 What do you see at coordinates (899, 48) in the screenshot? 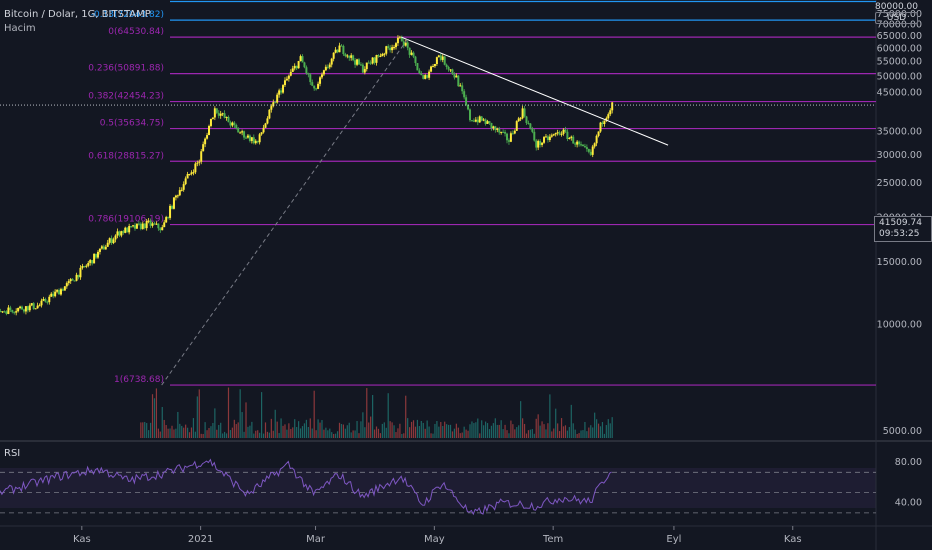
I see `price-tick-label: 60000.00` at bounding box center [899, 48].